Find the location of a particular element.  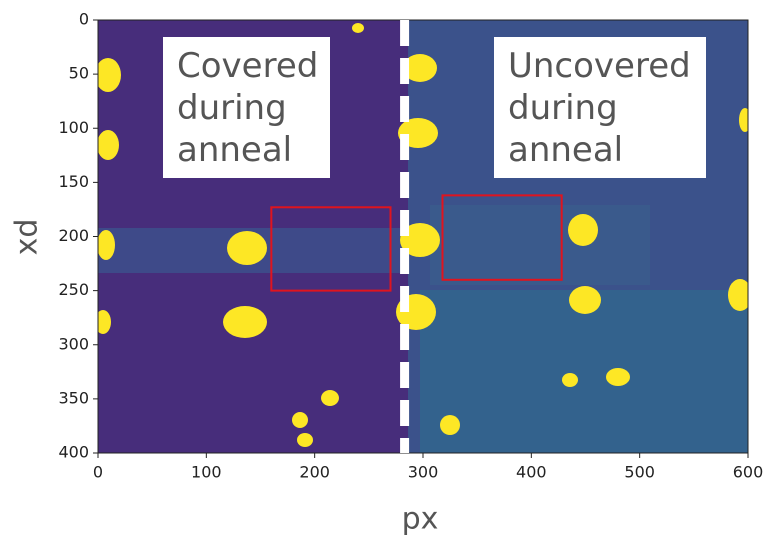

x-tick-label: 400 is located at coordinates (531, 472).